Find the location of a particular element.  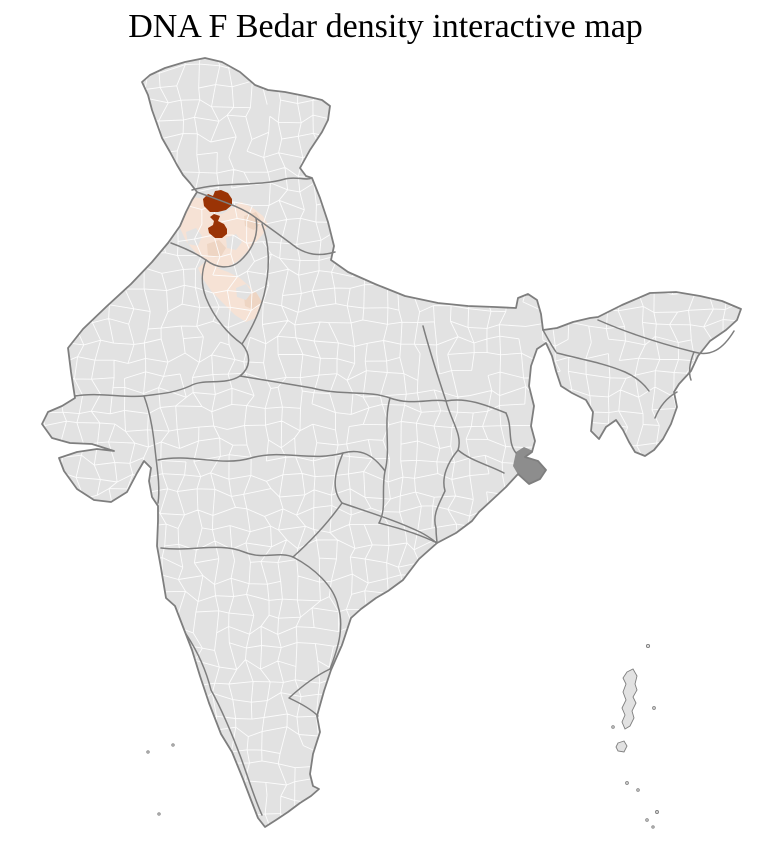

low-density-area-south is located at coordinates (229, 291).